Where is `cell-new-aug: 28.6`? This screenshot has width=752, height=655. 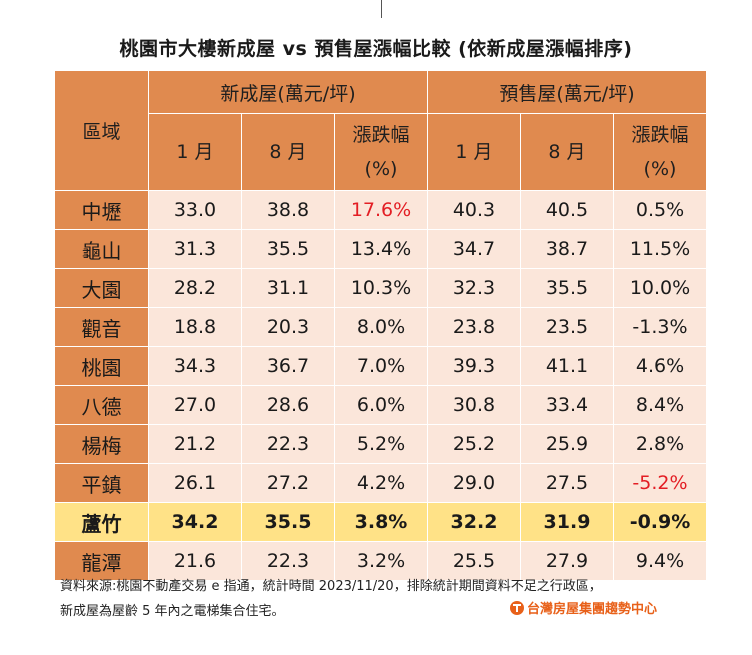 cell-new-aug: 28.6 is located at coordinates (288, 405).